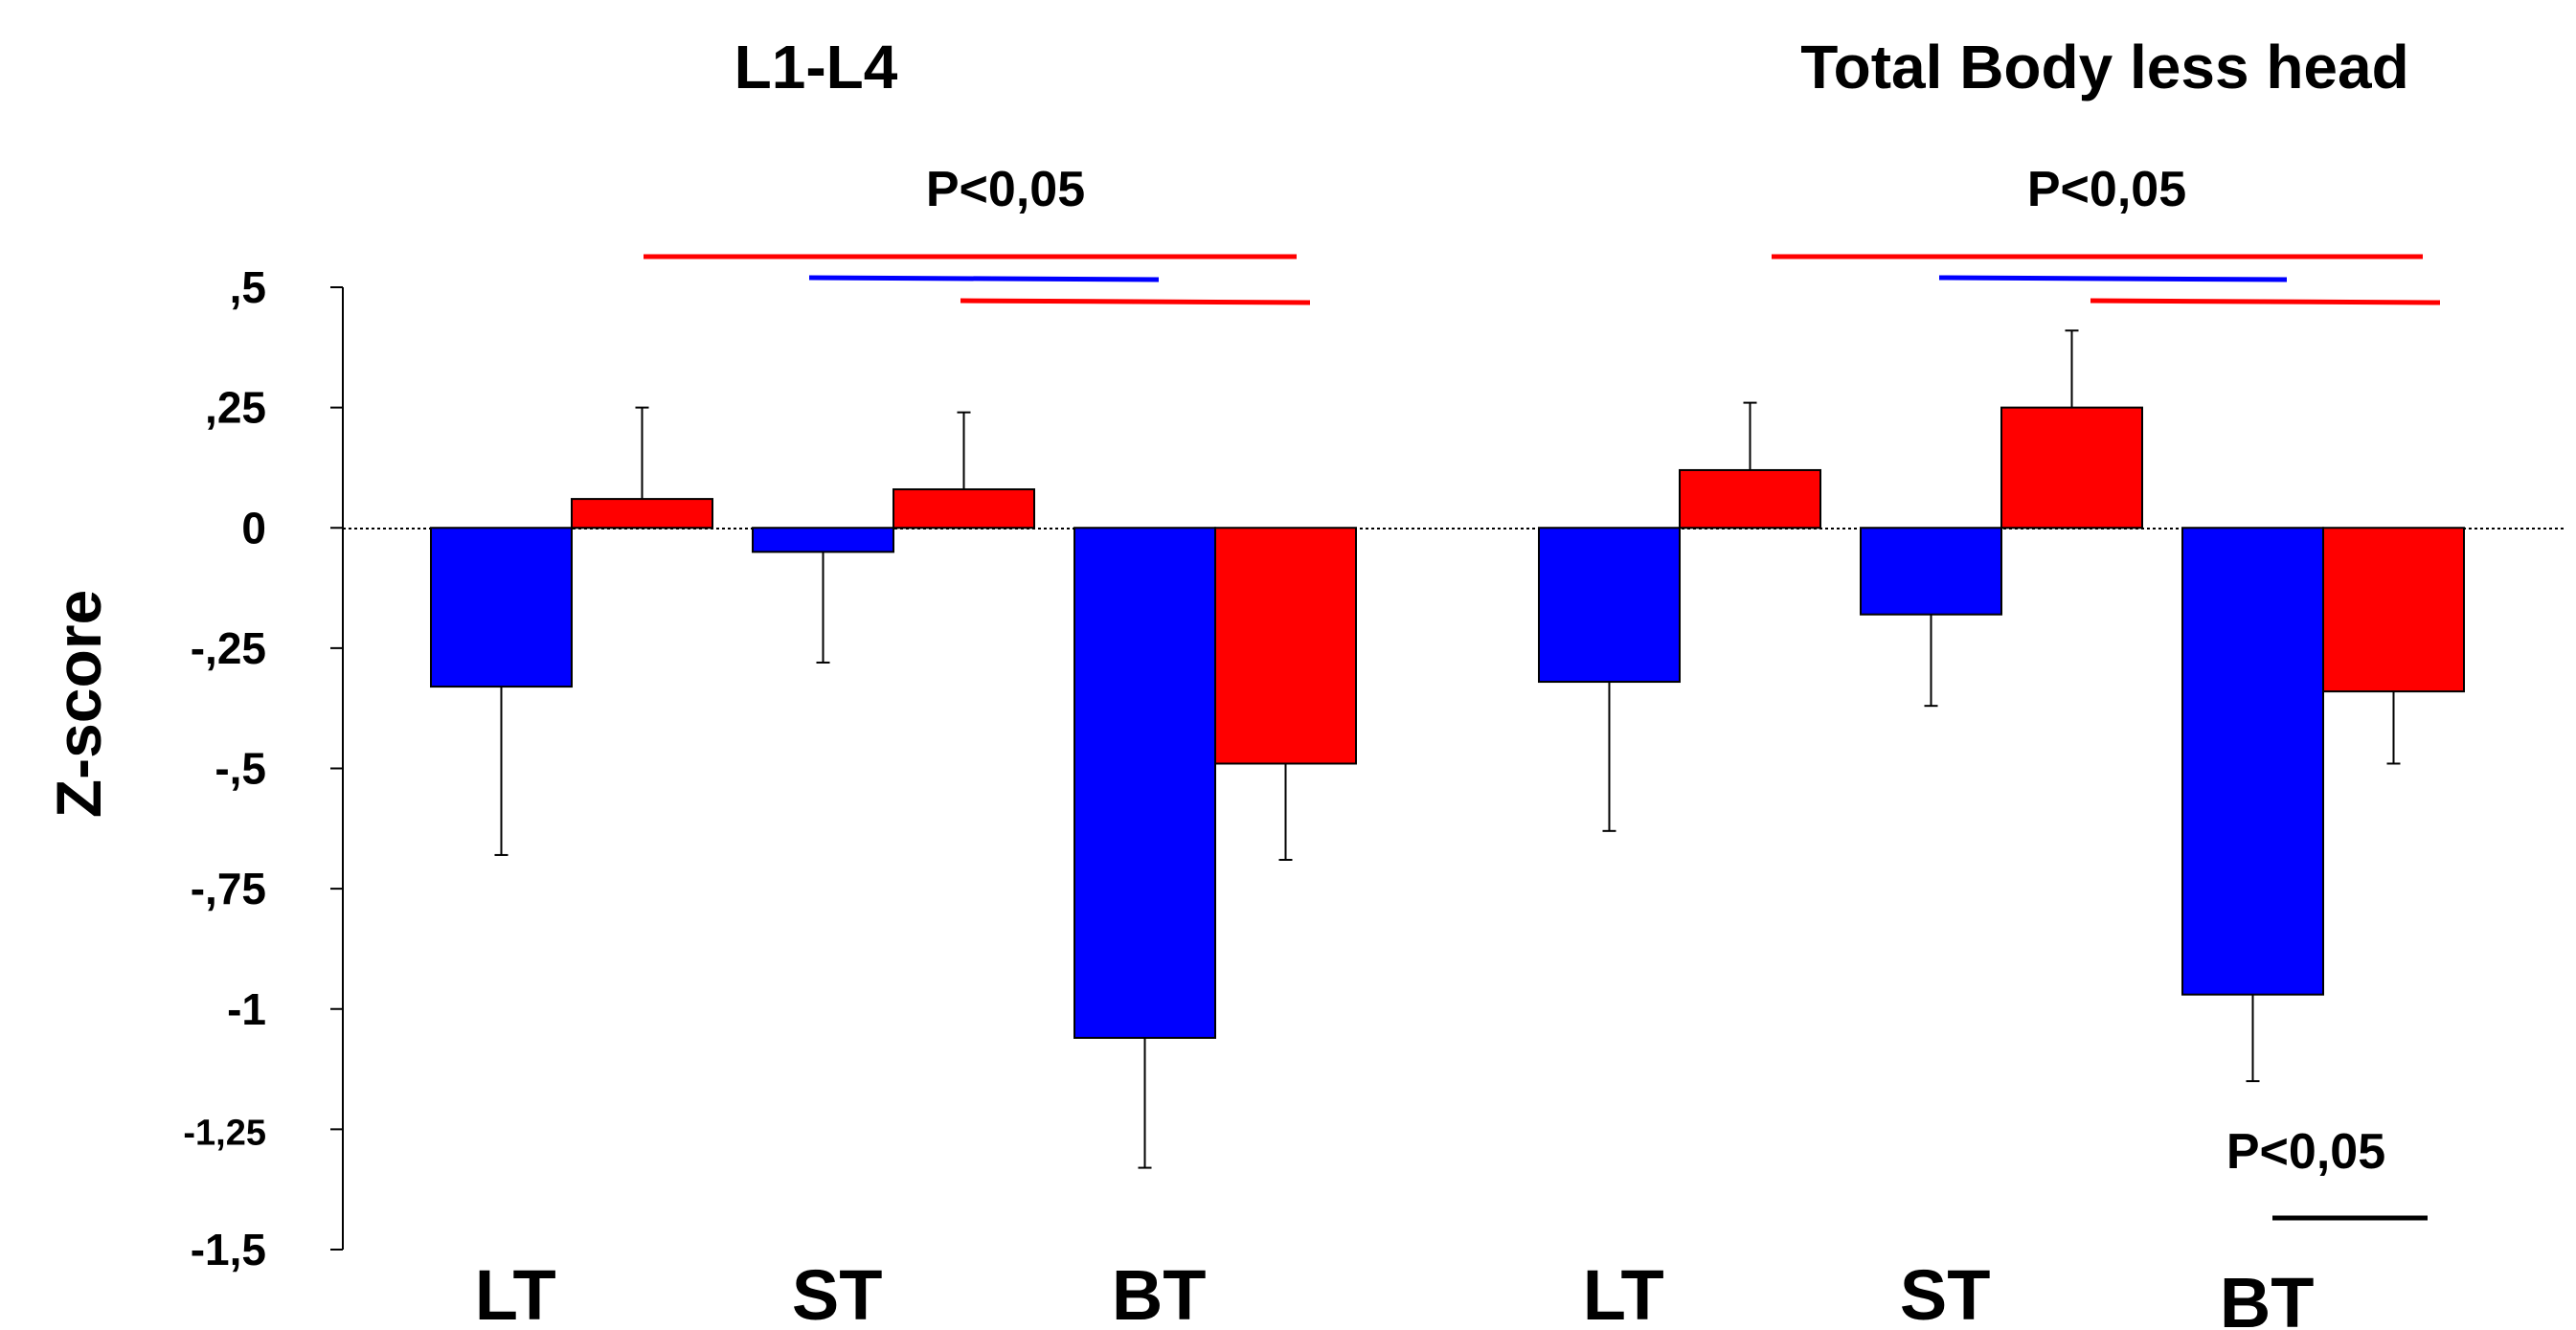 Image resolution: width=2576 pixels, height=1330 pixels. Describe the element at coordinates (642, 514) in the screenshot. I see `bar-l1-l4-lt-red` at that location.